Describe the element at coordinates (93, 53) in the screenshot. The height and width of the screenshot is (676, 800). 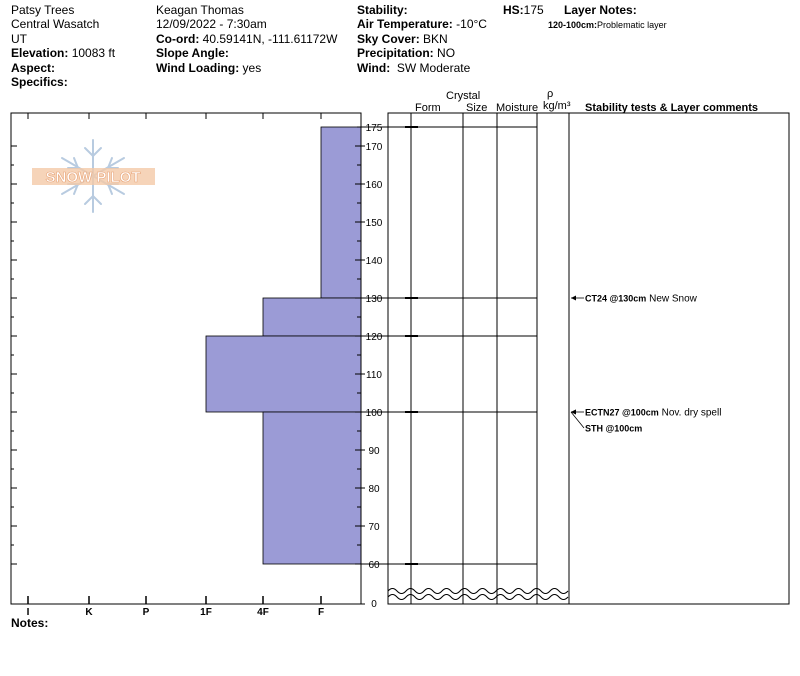
I see `elevation-value: 10083 ft` at that location.